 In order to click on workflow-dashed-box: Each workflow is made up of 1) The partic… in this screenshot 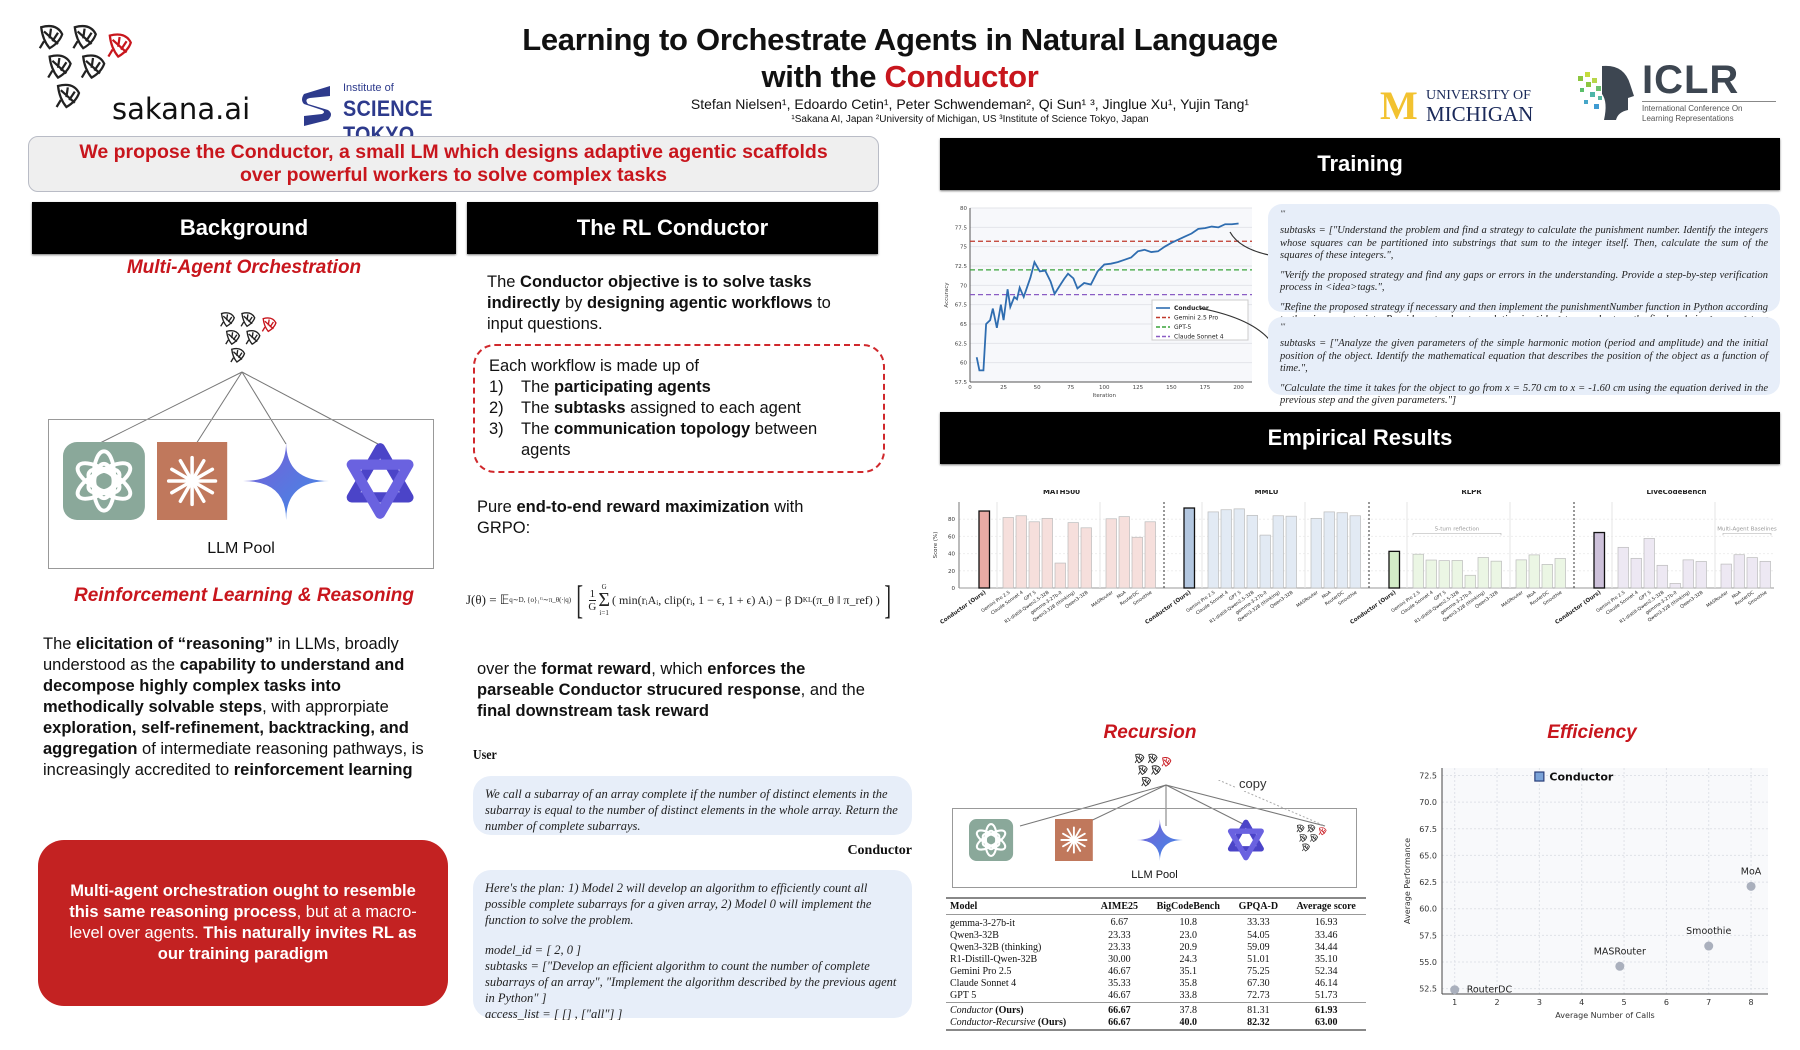, I will do `click(679, 408)`.